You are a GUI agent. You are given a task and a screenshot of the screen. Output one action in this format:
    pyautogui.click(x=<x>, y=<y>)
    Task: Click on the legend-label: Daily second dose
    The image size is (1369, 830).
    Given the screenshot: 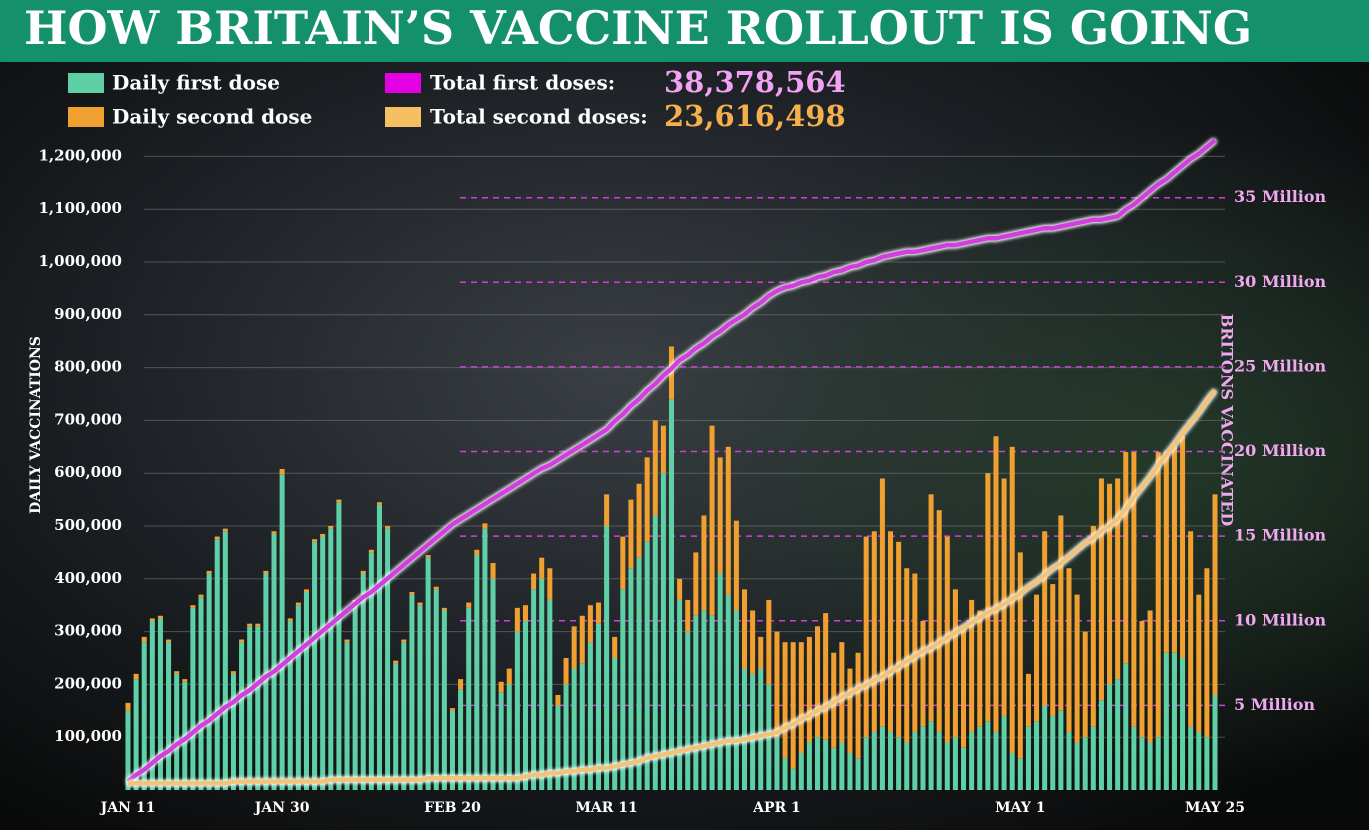 What is the action you would take?
    pyautogui.click(x=212, y=117)
    